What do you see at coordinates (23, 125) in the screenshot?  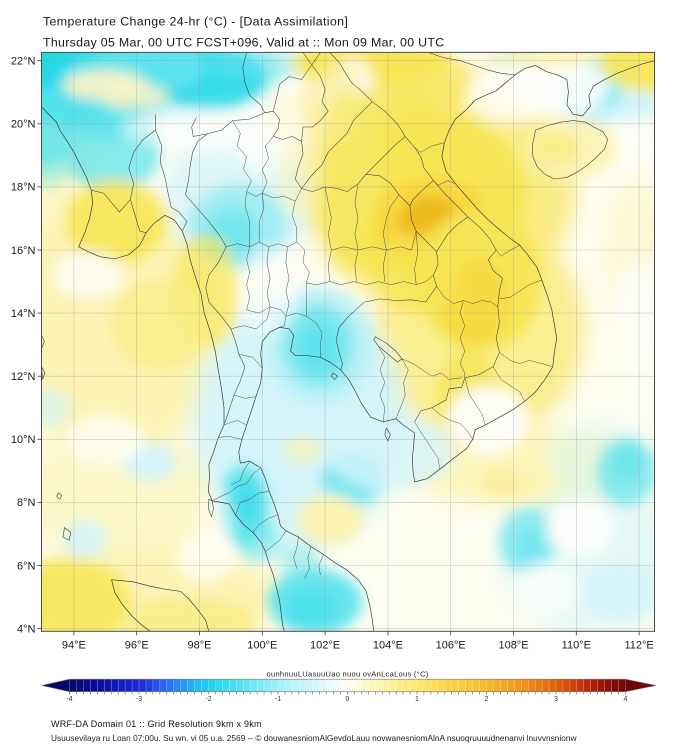 I see `svg-text: 20°N` at bounding box center [23, 125].